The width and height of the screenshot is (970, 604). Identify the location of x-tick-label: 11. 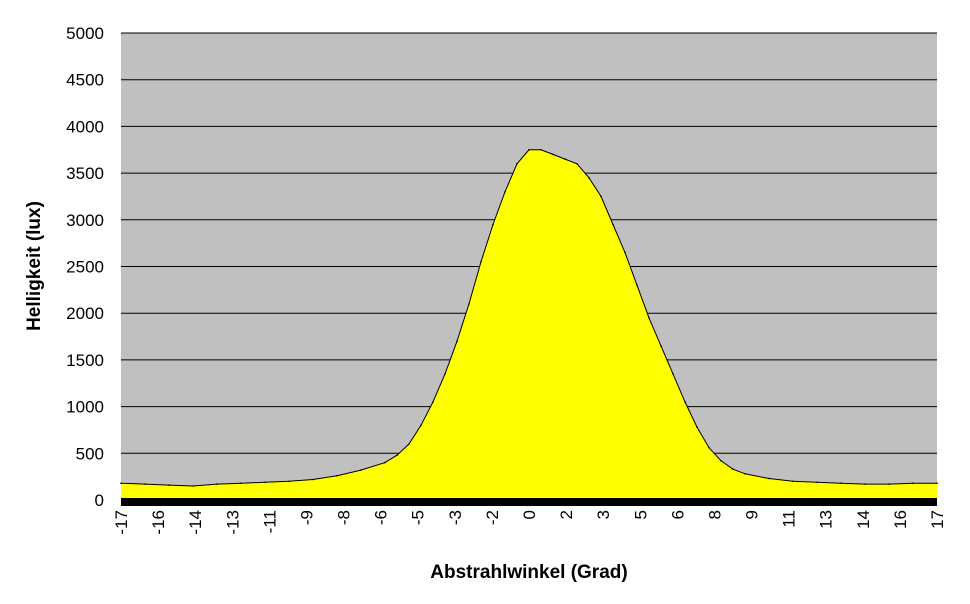
(789, 519).